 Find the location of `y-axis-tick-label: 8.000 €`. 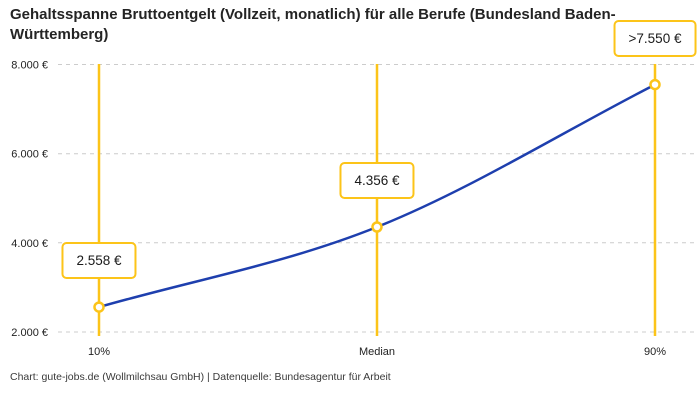

y-axis-tick-label: 8.000 € is located at coordinates (29, 66).